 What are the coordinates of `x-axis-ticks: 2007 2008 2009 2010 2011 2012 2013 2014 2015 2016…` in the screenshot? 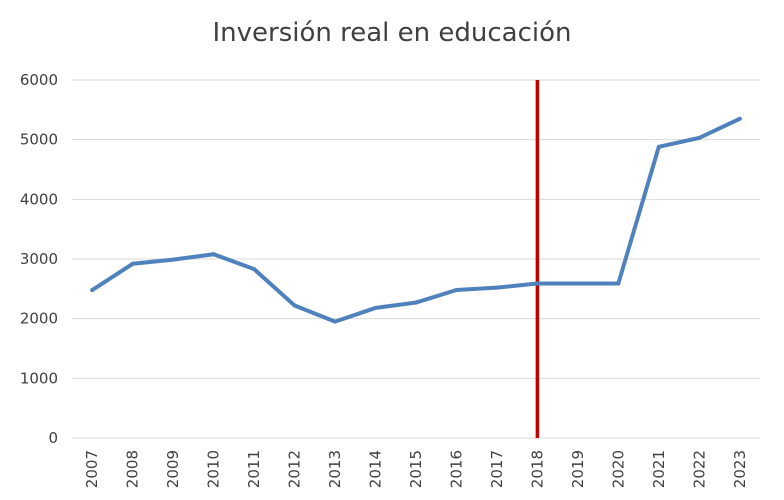 It's located at (416, 469).